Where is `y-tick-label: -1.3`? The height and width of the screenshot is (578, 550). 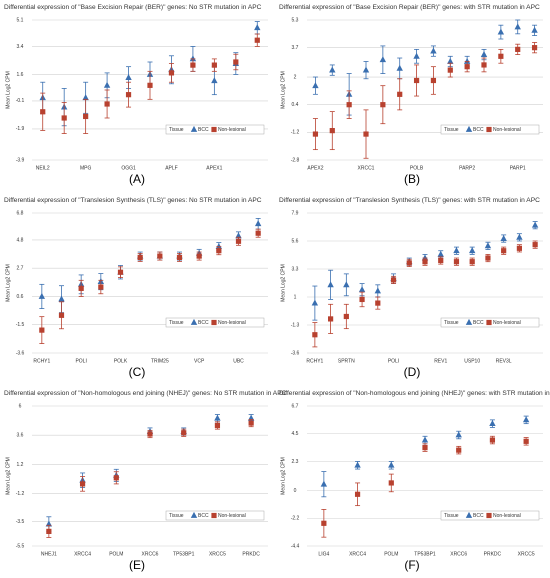 y-tick-label: -1.3 is located at coordinates (295, 325).